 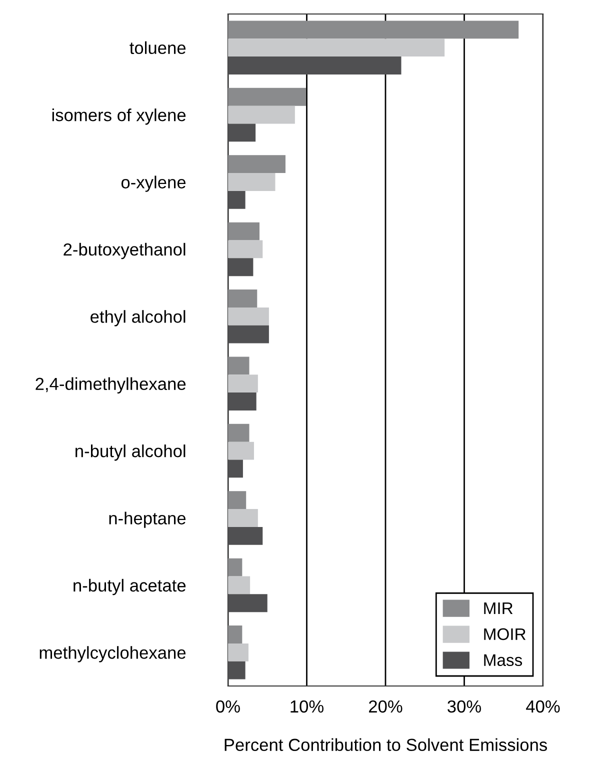 I want to click on y-tick-label: 2,4-dimethylhexane, so click(x=111, y=385).